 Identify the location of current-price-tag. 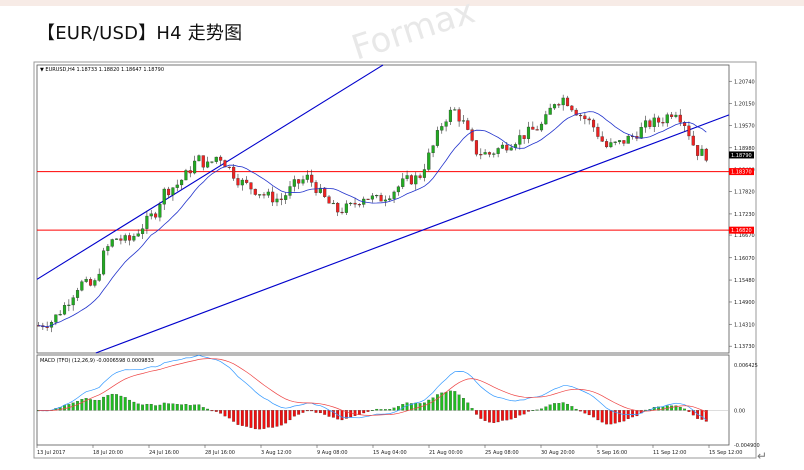
(741, 155).